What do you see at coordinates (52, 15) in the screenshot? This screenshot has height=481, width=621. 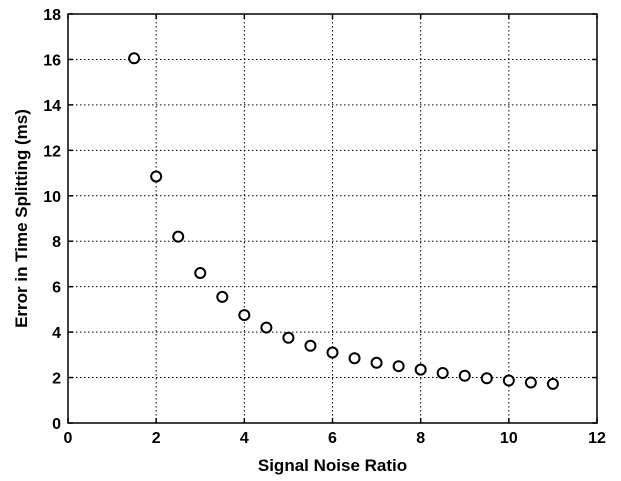 I see `y-tick-label: 18` at bounding box center [52, 15].